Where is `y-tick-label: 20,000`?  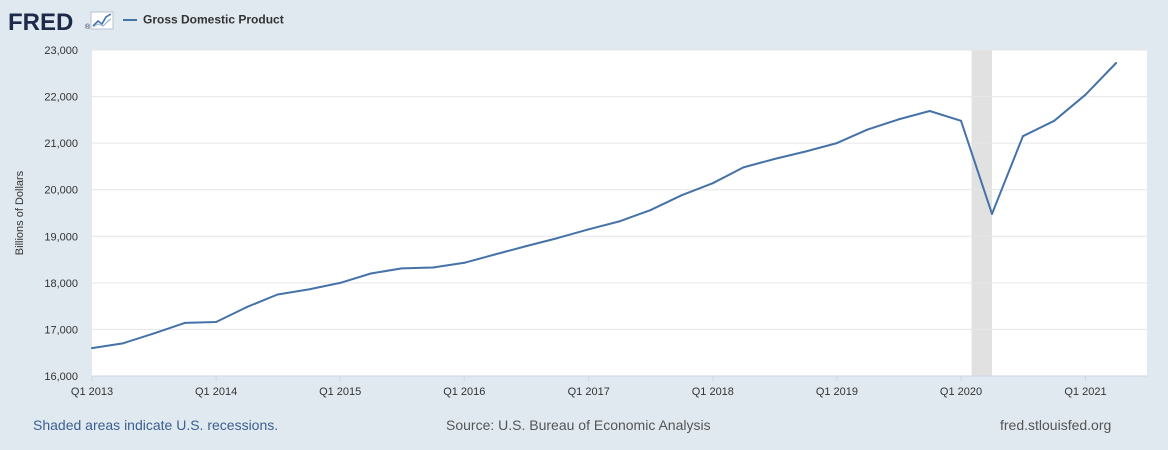 y-tick-label: 20,000 is located at coordinates (61, 191).